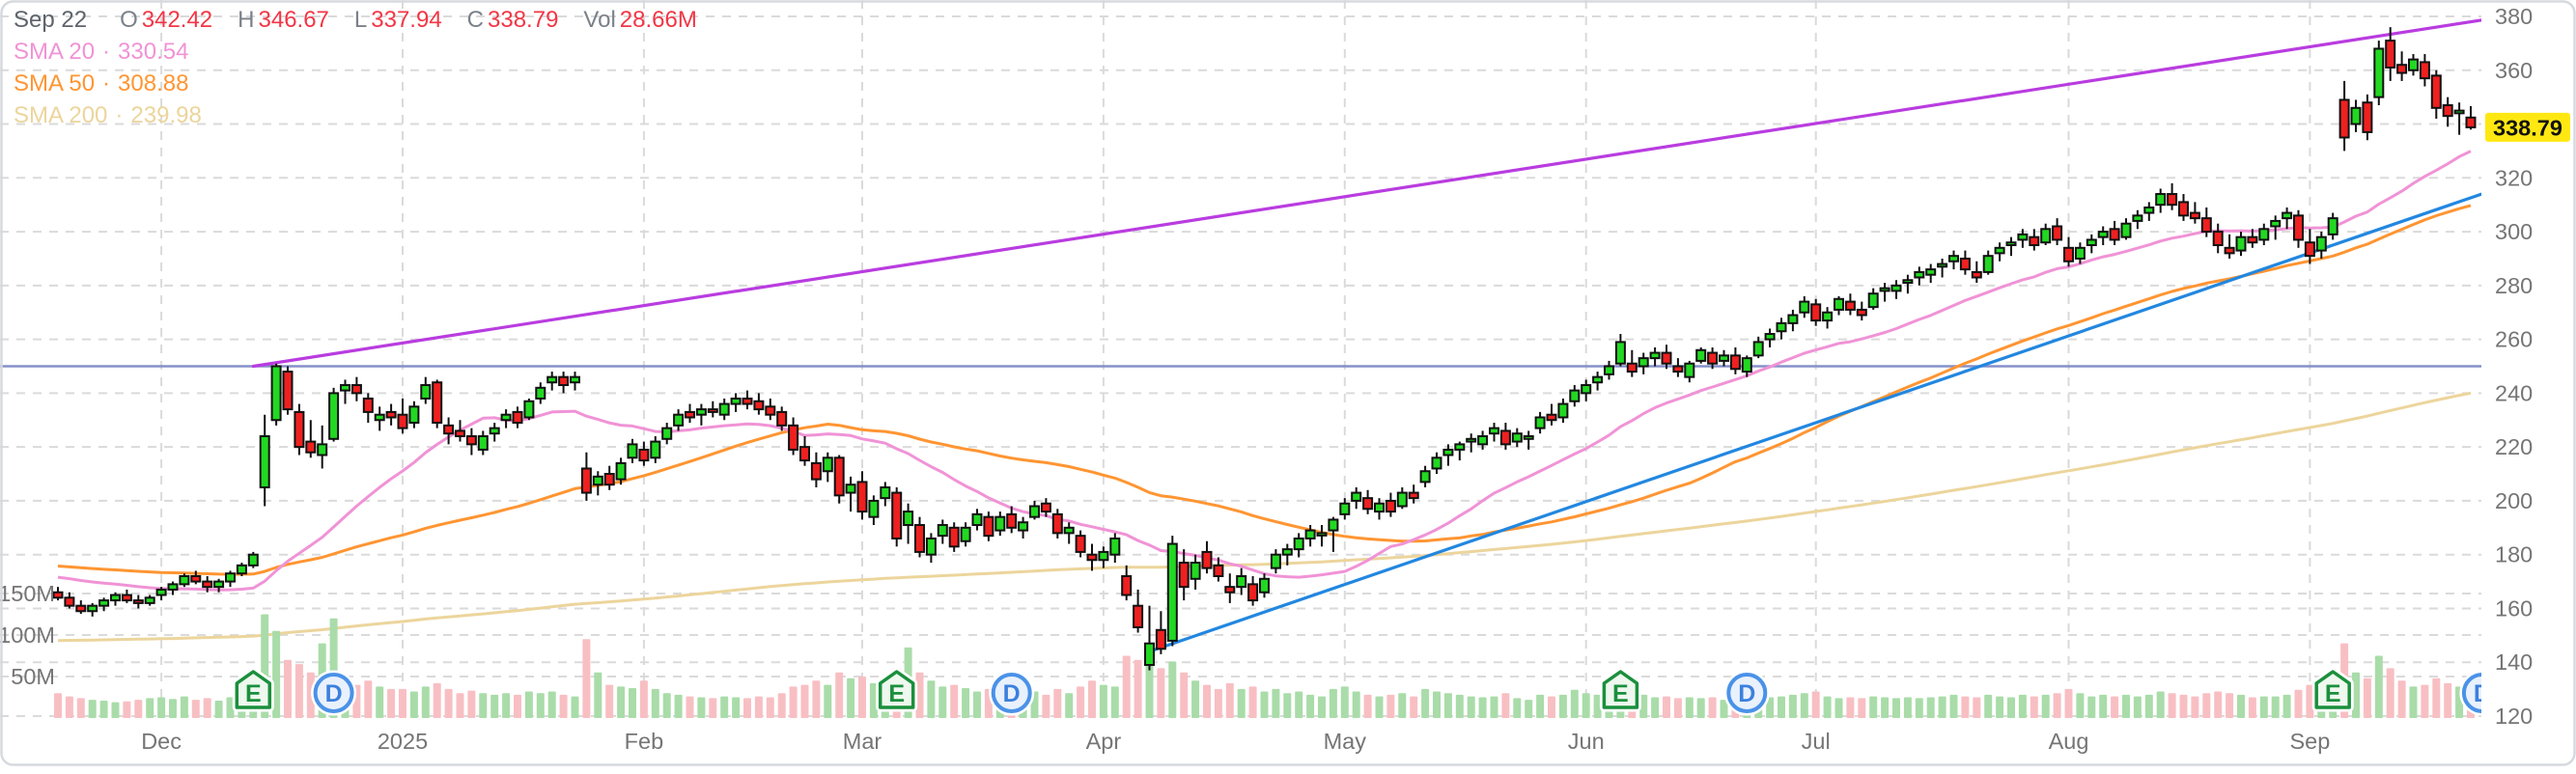 Image resolution: width=2576 pixels, height=774 pixels. I want to click on price-tick-label: 140, so click(2514, 662).